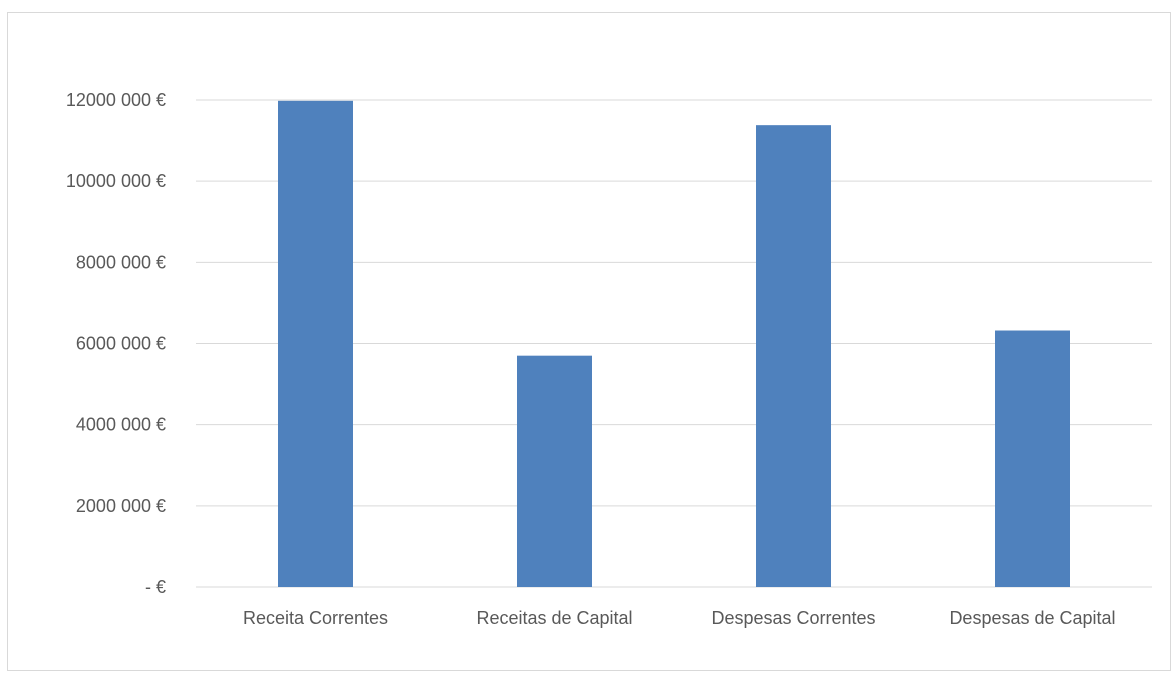 Image resolution: width=1173 pixels, height=673 pixels. Describe the element at coordinates (155, 587) in the screenshot. I see `y-tick-label: - €` at that location.